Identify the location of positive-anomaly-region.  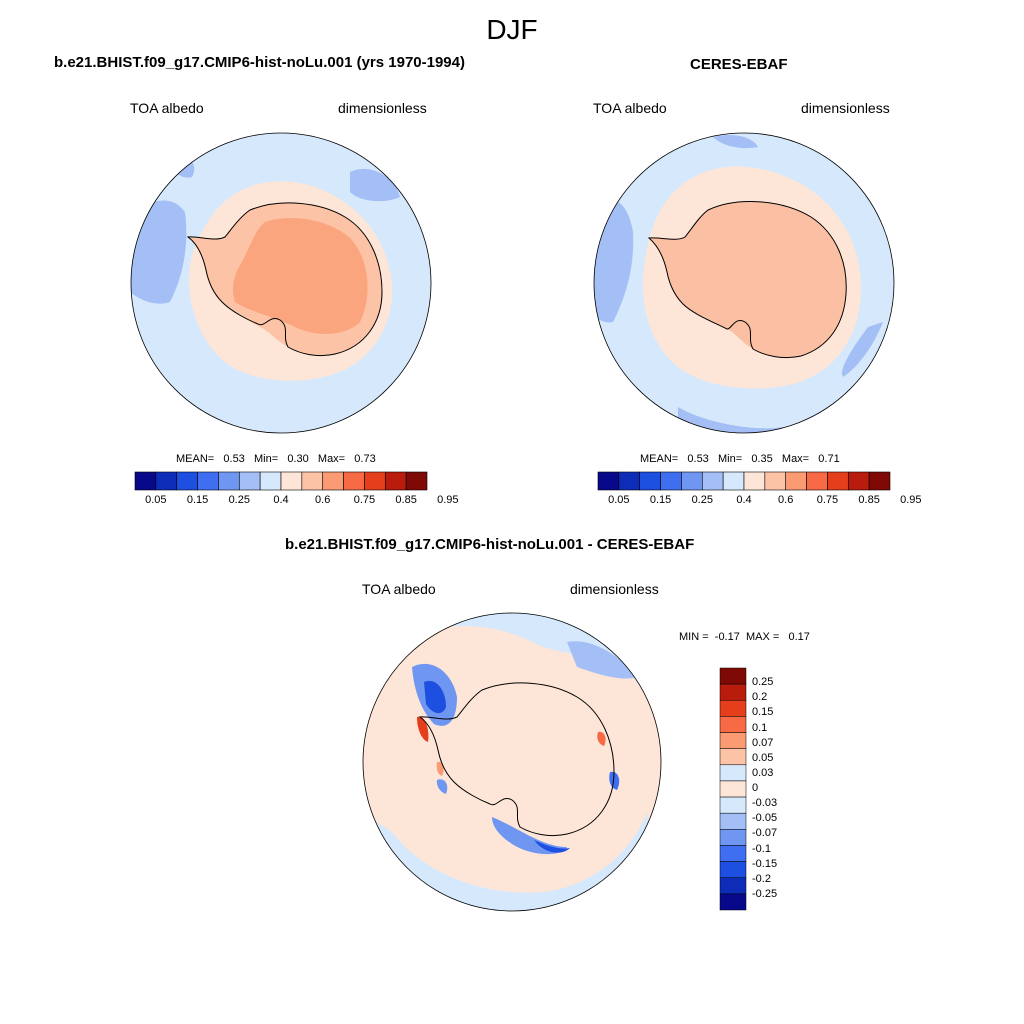
(382, 792).